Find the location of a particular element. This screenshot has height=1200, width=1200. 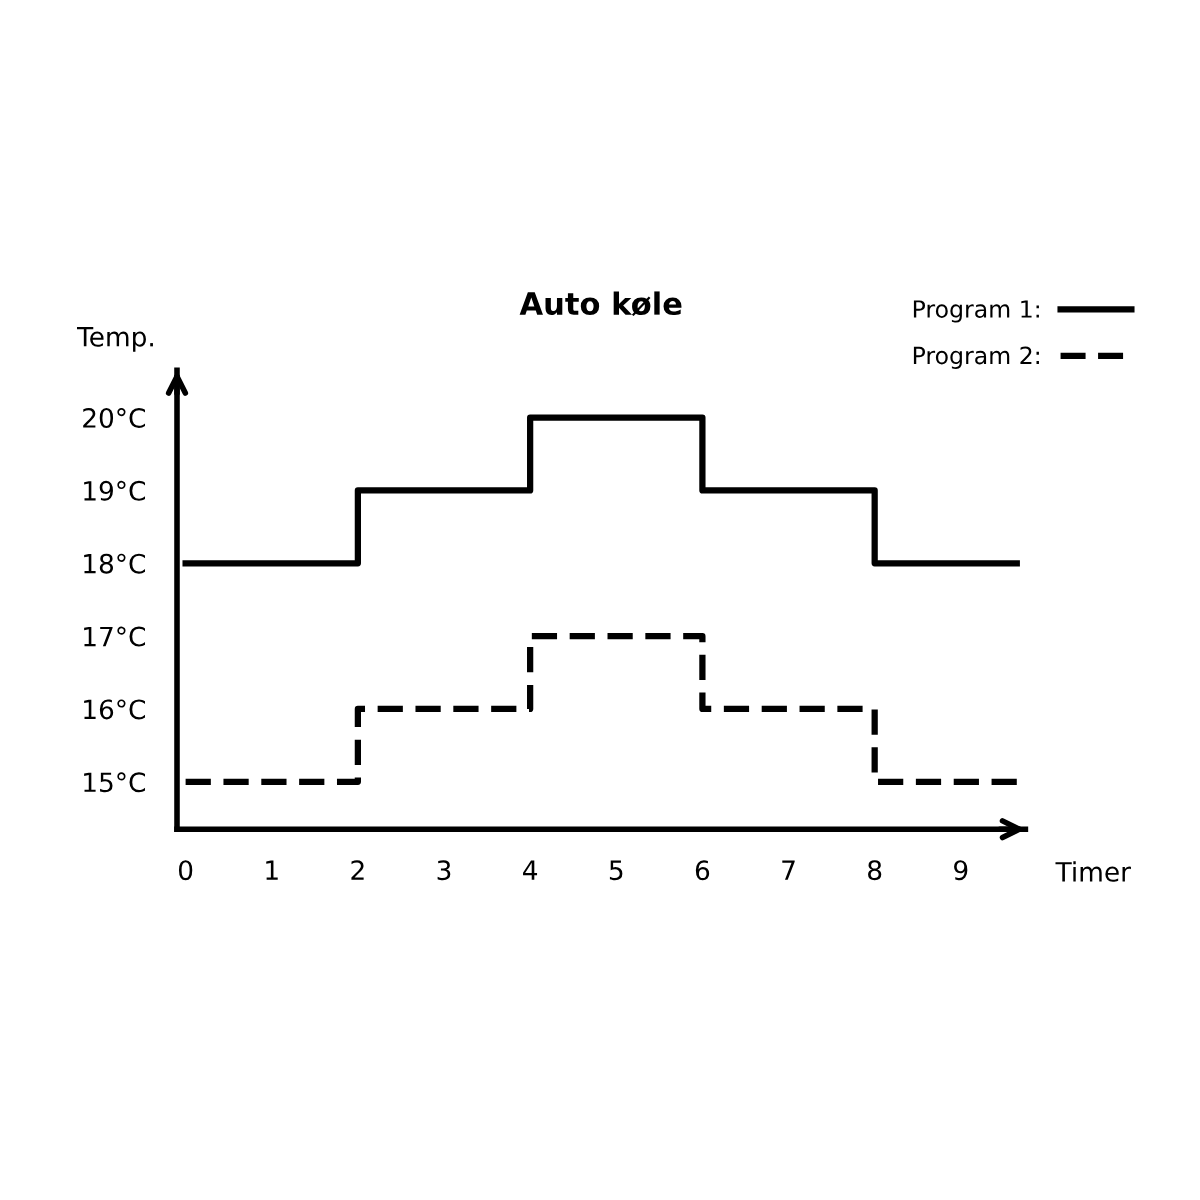

x-tick-label: 3 is located at coordinates (444, 870).